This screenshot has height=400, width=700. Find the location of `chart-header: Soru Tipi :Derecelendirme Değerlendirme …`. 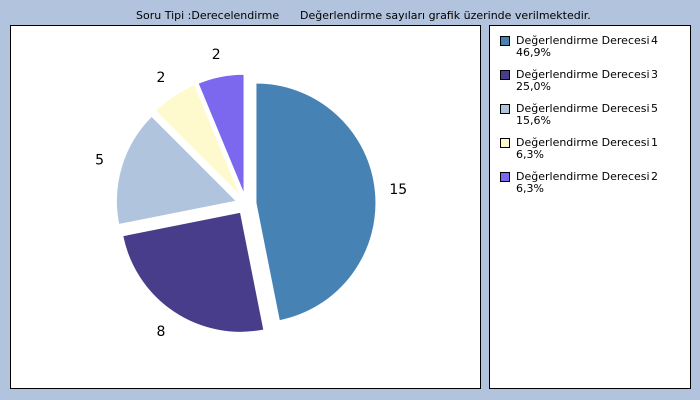

chart-header: Soru Tipi :Derecelendirme Değerlendirme … is located at coordinates (350, 17).